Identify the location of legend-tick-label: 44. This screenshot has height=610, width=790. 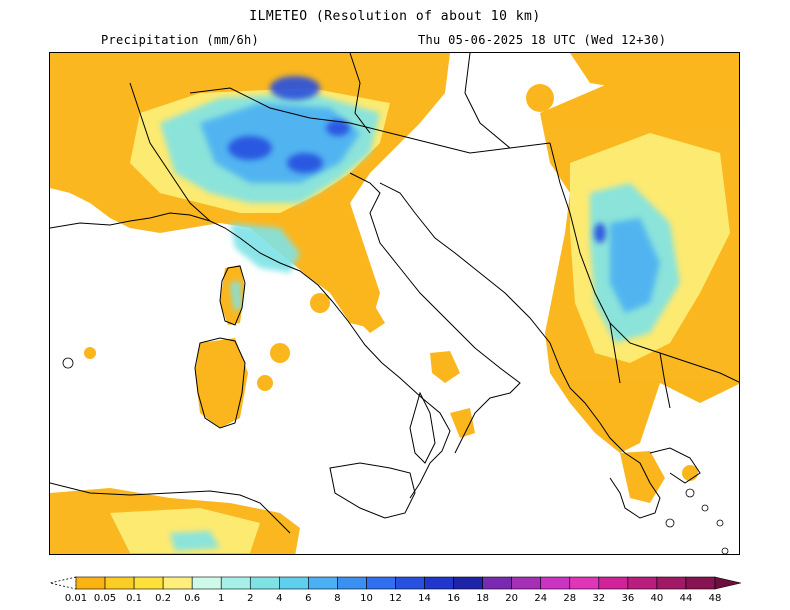
(686, 598).